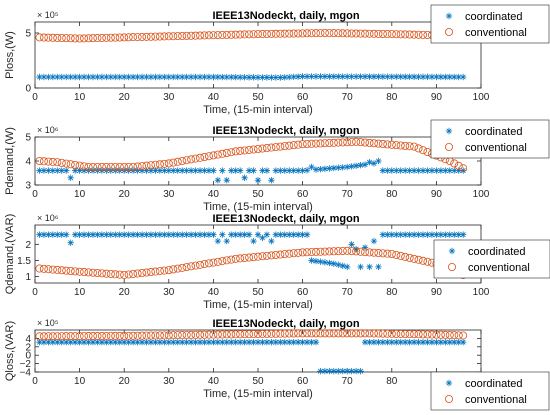  What do you see at coordinates (285, 219) in the screenshot?
I see `chart-title: IEEE13Nodeckt, daily, mgon` at bounding box center [285, 219].